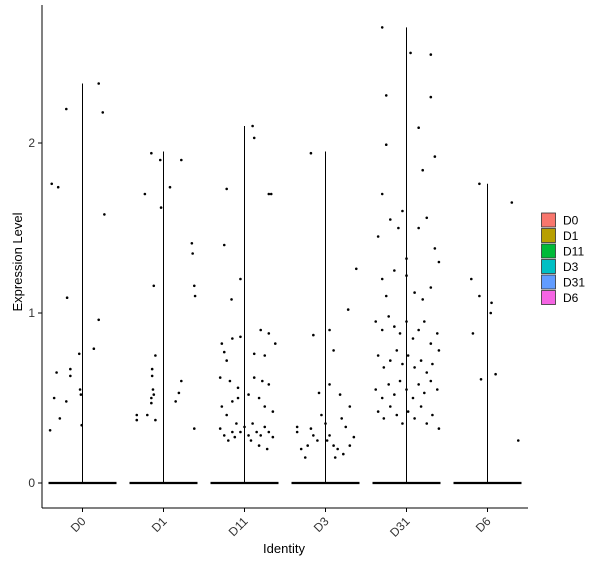 The width and height of the screenshot is (600, 568). Describe the element at coordinates (159, 524) in the screenshot. I see `x-tick-label-D1: D1` at that location.